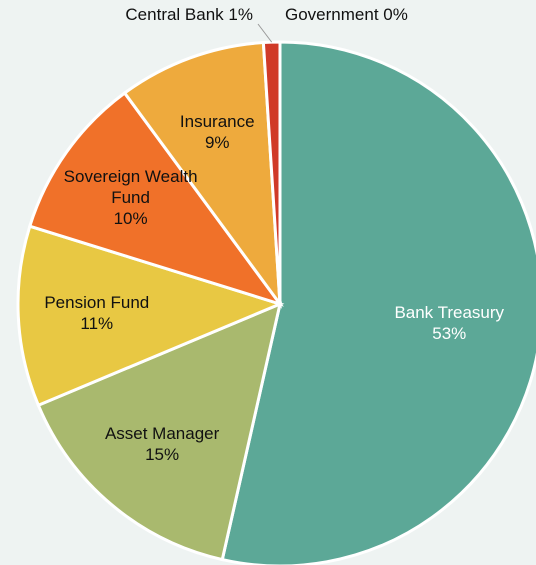 This screenshot has width=536, height=565. I want to click on pie-slice, so click(202, 175).